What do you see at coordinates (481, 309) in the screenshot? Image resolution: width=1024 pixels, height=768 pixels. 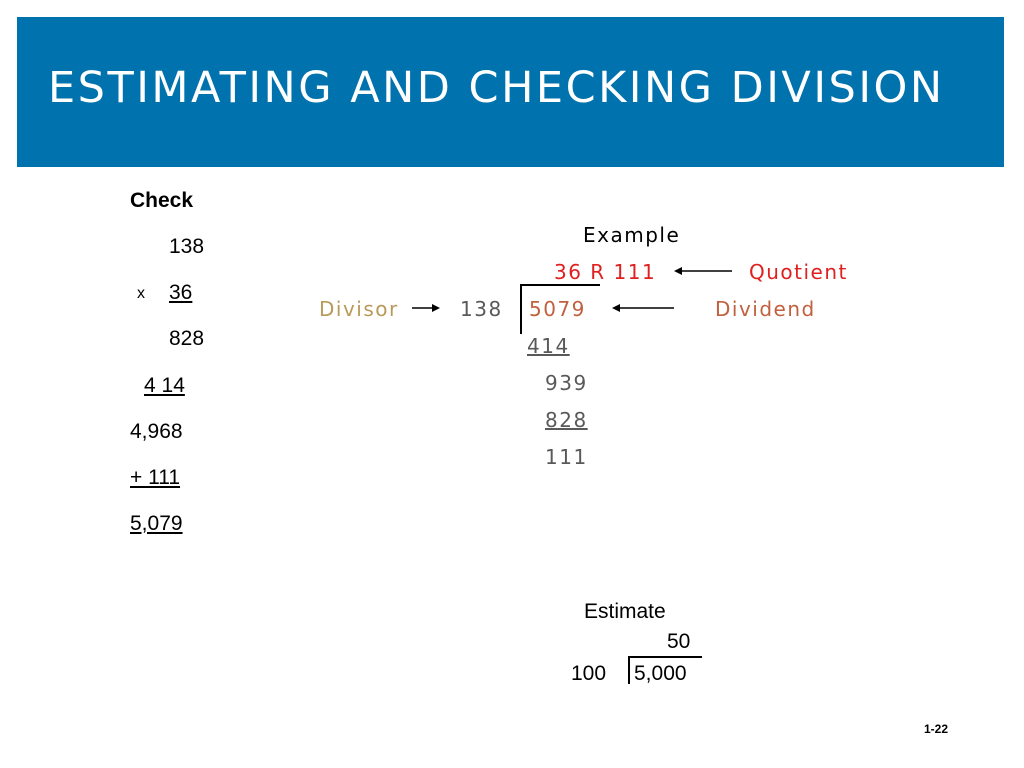 I see `example-divisor: 138` at bounding box center [481, 309].